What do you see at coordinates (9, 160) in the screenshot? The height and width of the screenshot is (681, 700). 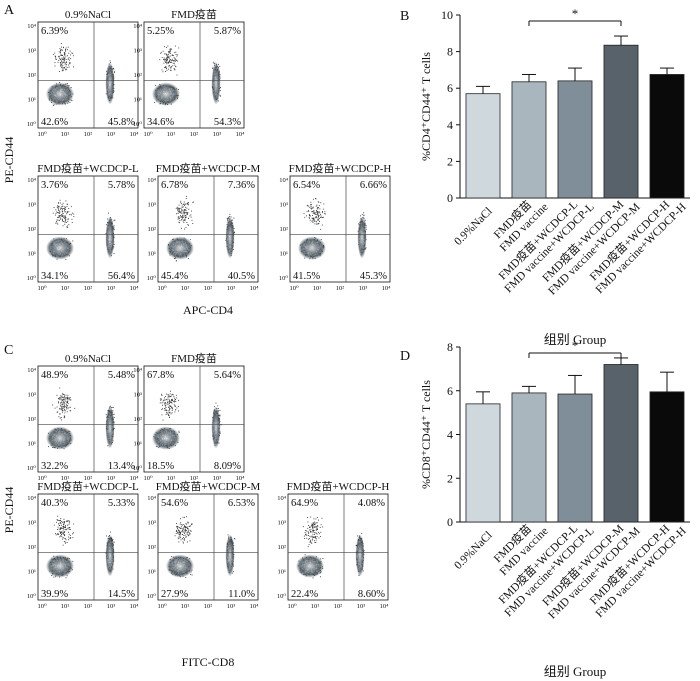 I see `flow-ylabel-top: PE-CD44` at bounding box center [9, 160].